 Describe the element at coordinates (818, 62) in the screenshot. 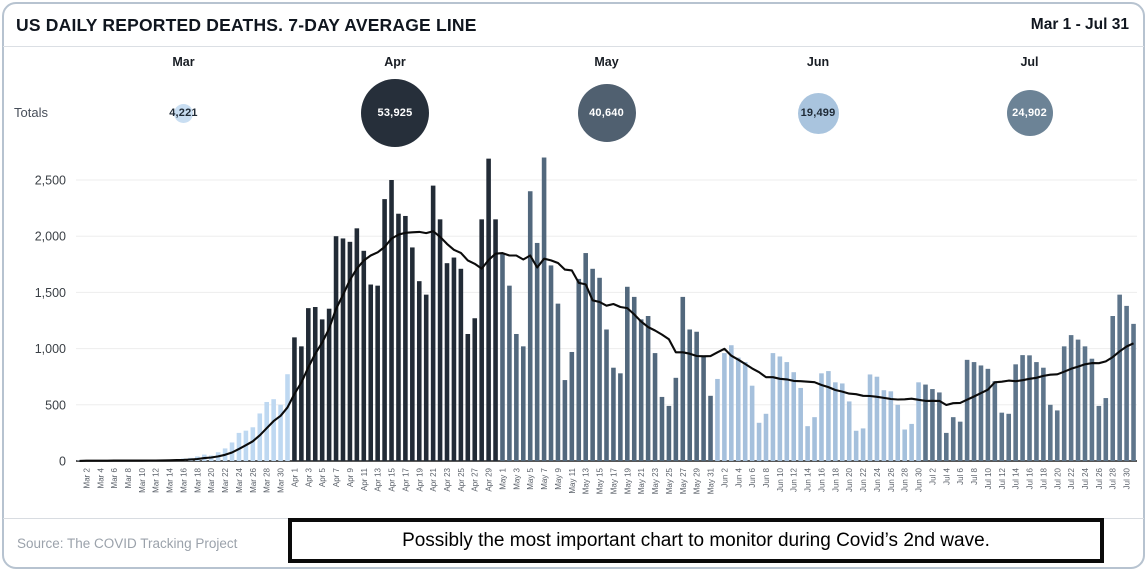

I see `month-name: Jun` at that location.